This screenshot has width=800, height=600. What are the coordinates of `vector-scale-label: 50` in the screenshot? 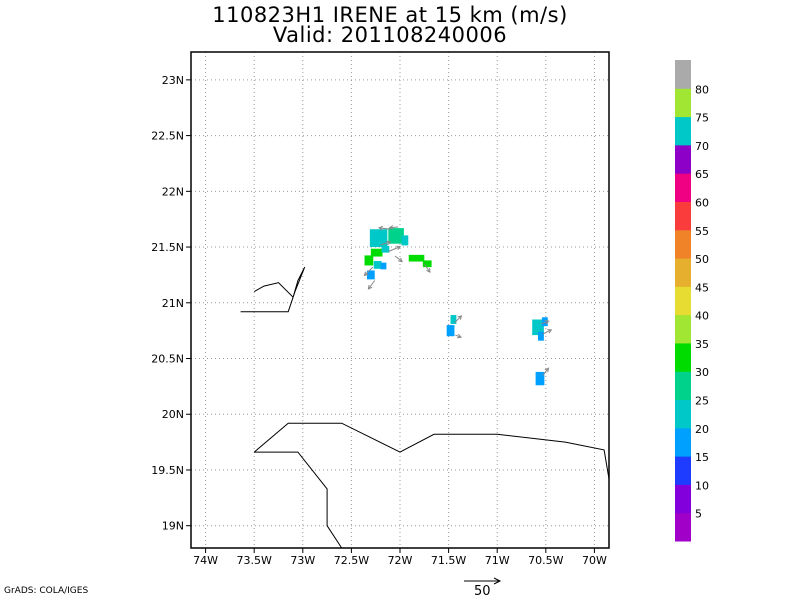 It's located at (482, 591).